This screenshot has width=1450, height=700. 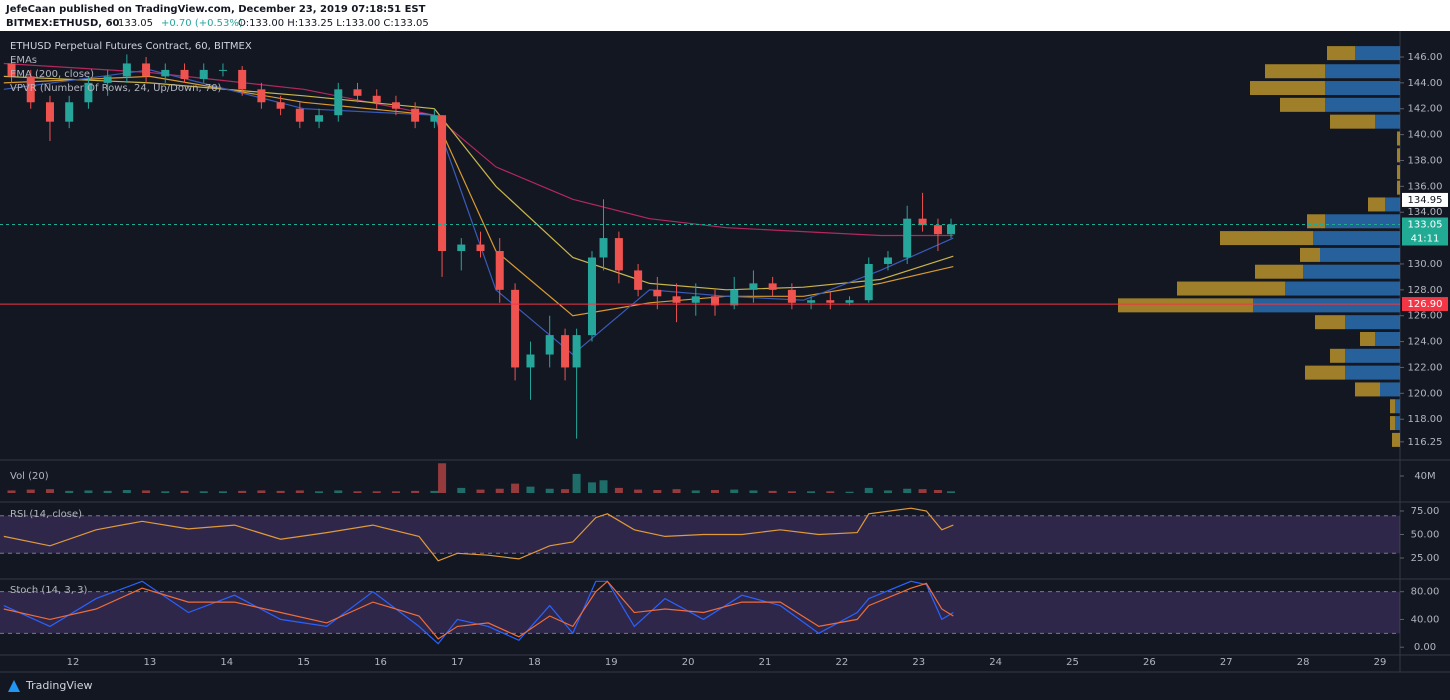 What do you see at coordinates (478, 534) in the screenshot?
I see `indicator-line` at bounding box center [478, 534].